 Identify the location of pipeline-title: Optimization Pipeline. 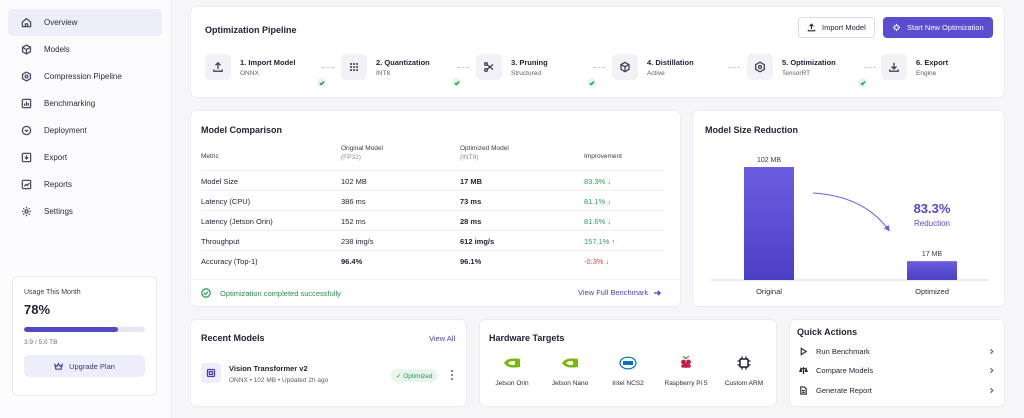
(251, 30).